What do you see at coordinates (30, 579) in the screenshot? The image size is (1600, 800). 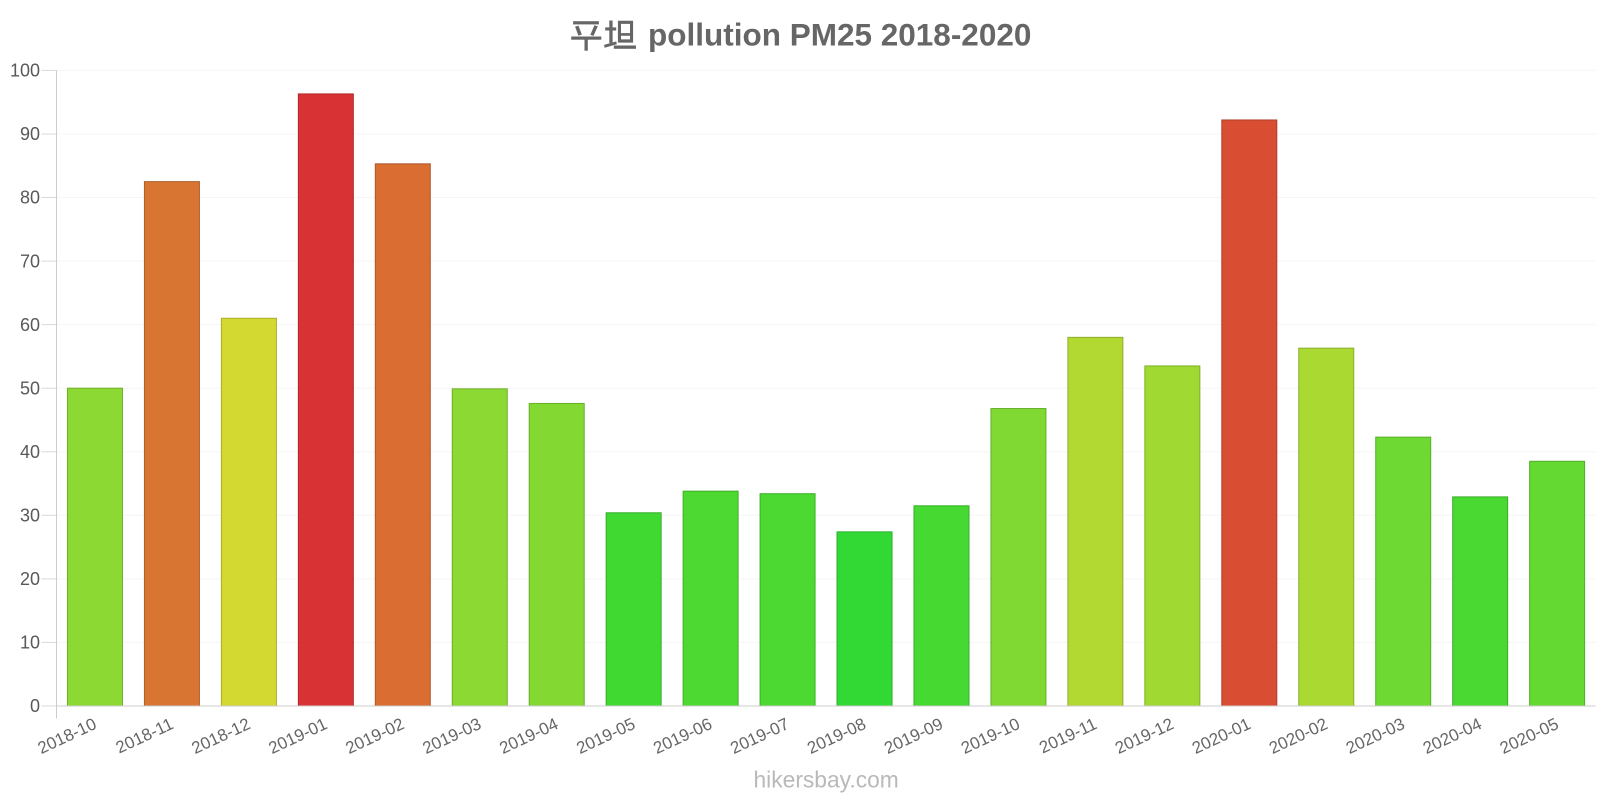 I see `svg-text: 20` at bounding box center [30, 579].